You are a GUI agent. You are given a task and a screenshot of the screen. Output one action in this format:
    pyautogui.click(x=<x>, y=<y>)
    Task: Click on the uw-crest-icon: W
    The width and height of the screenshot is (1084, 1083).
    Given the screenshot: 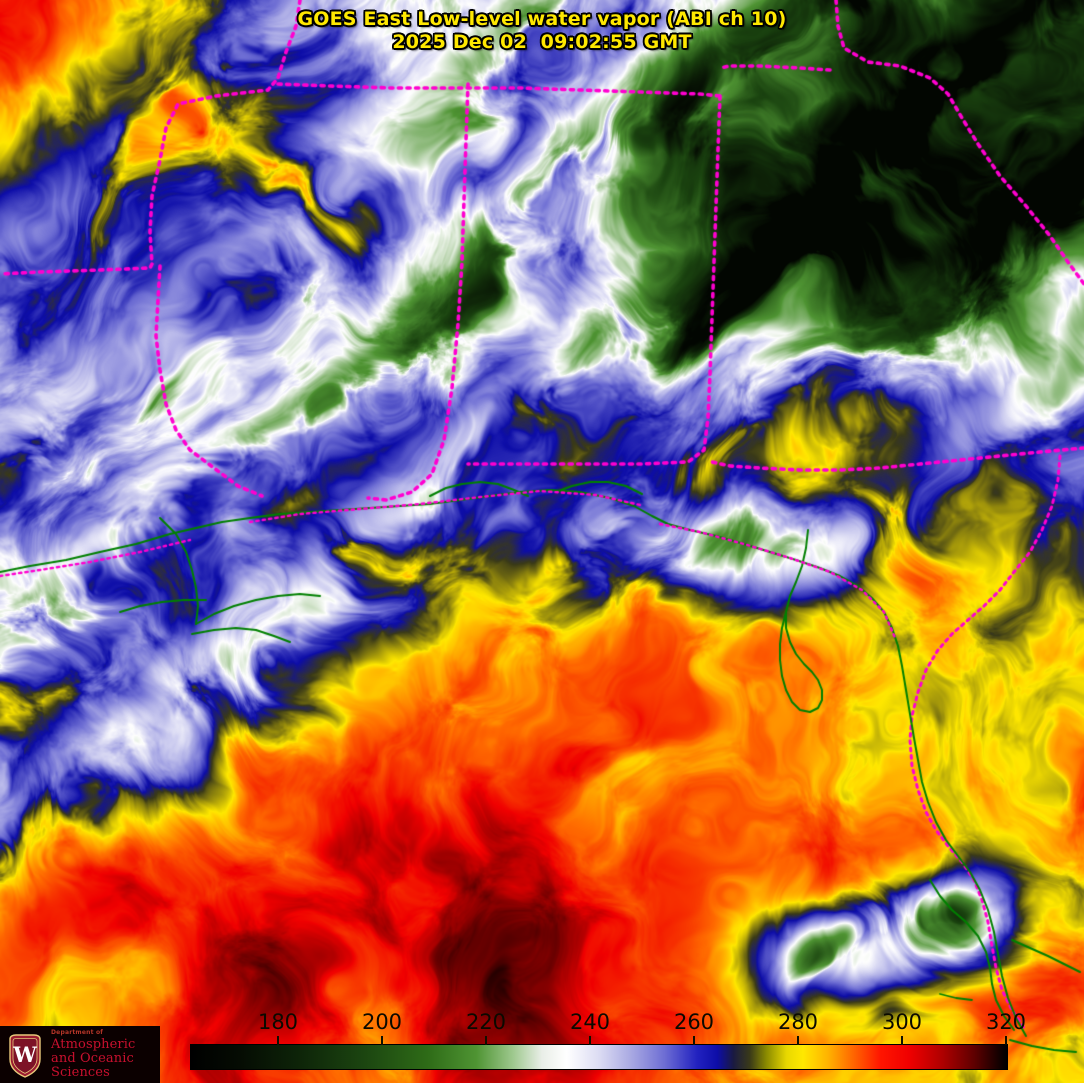 What is the action you would take?
    pyautogui.click(x=25, y=1055)
    